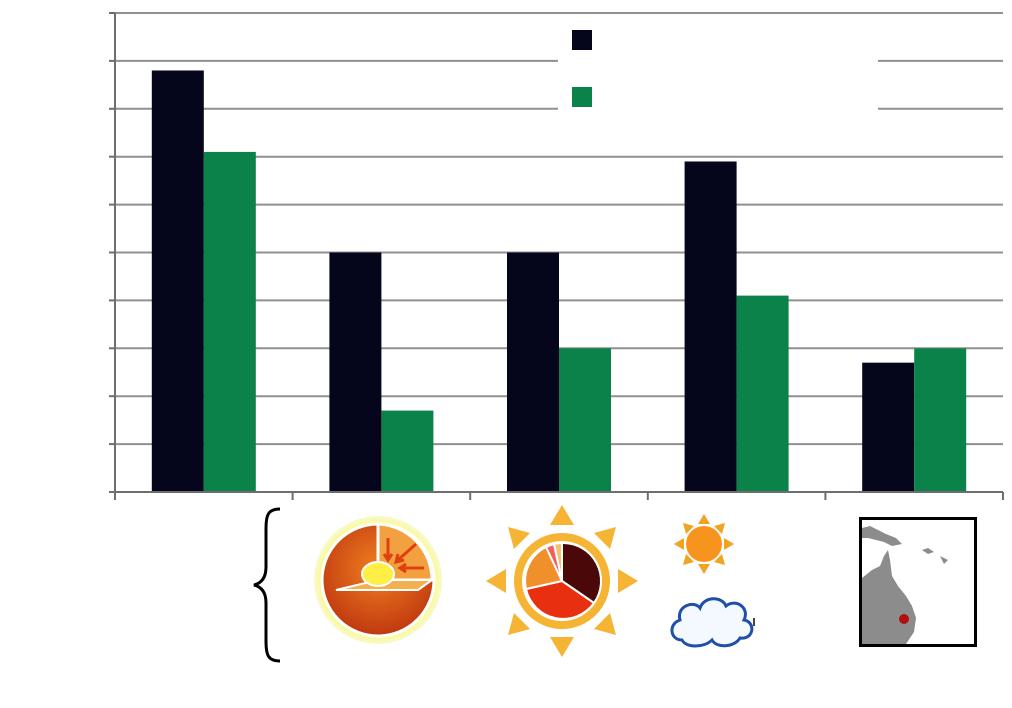 The width and height of the screenshot is (1012, 708). Describe the element at coordinates (267, 585) in the screenshot. I see `brace-icon` at that location.